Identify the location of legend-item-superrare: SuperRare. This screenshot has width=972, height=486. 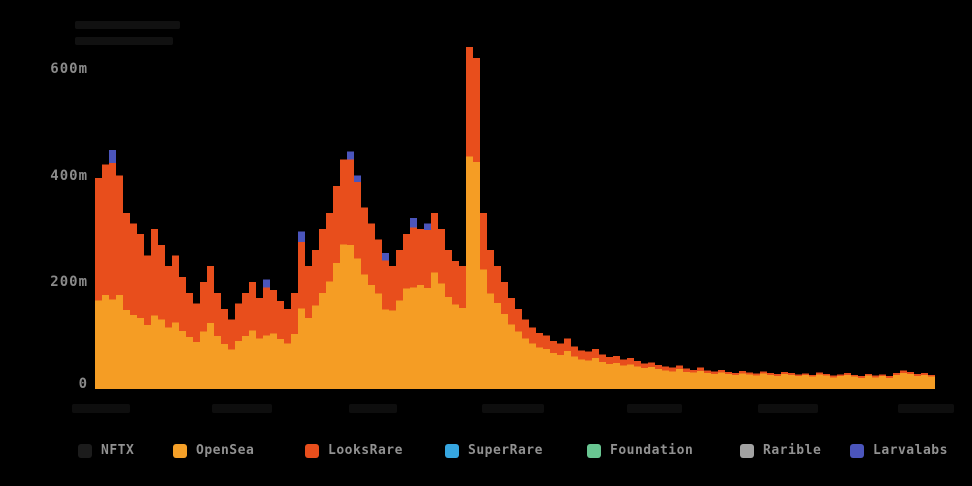
(494, 450).